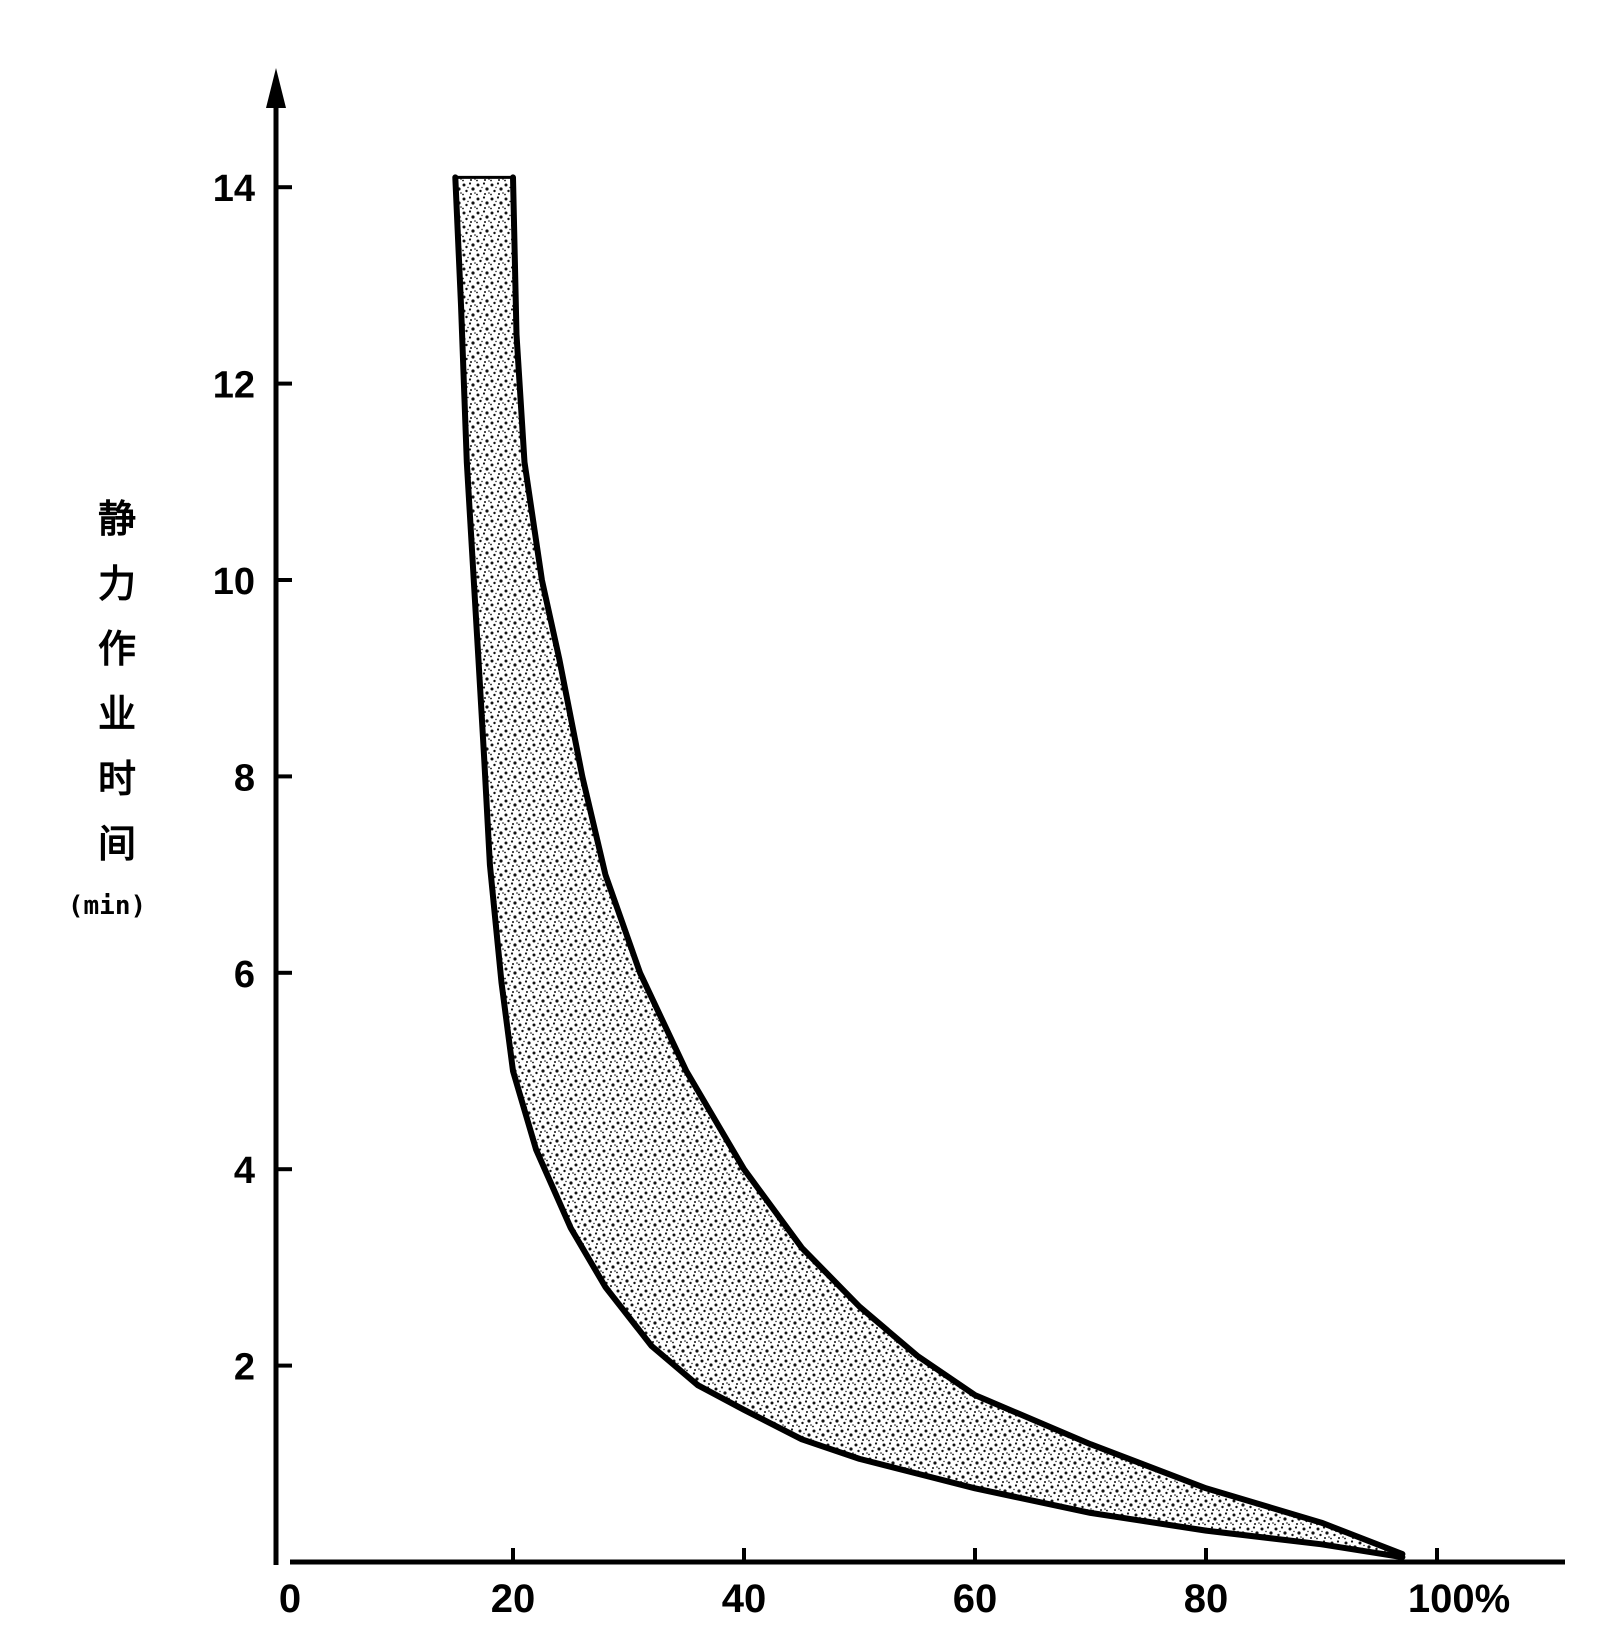 The width and height of the screenshot is (1600, 1644). I want to click on y-tick-label: 6, so click(244, 975).